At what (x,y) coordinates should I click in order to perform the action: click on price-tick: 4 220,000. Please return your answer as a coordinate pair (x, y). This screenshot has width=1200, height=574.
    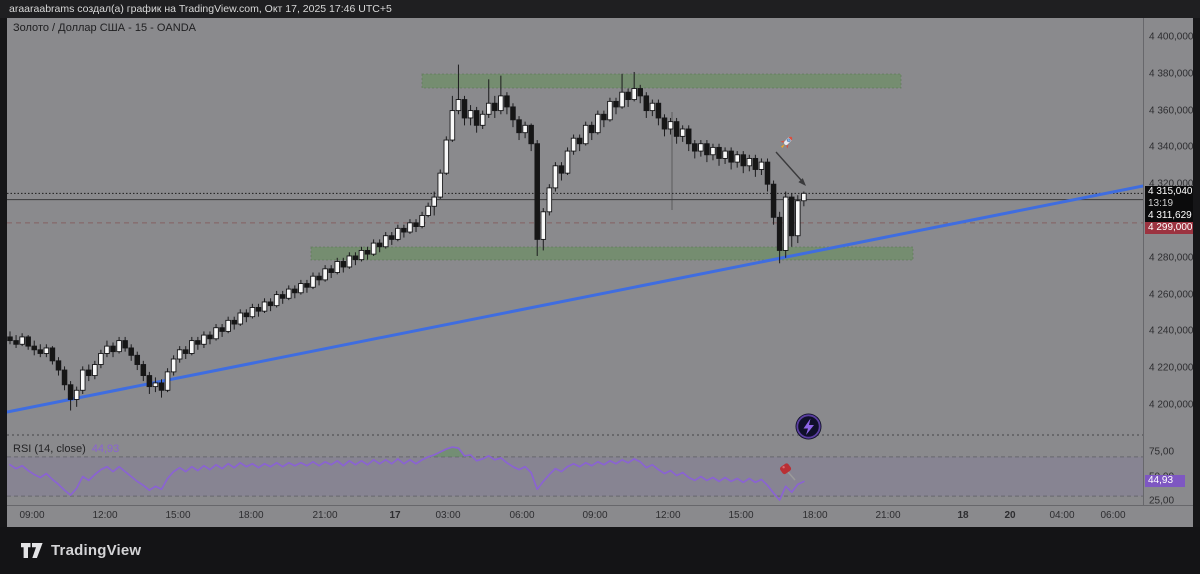
    Looking at the image, I should click on (1171, 368).